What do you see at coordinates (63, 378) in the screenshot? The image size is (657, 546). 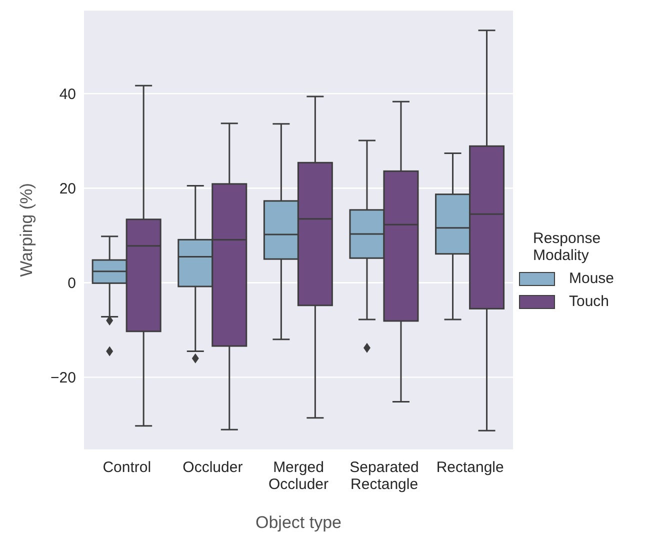 I see `y-tick-label: −20` at bounding box center [63, 378].